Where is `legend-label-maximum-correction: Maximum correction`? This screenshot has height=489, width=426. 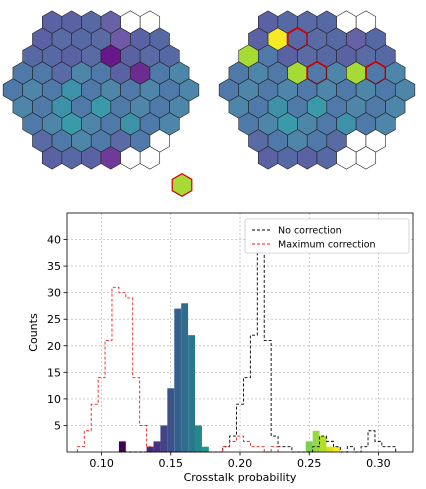
legend-label-maximum-correction: Maximum correction is located at coordinates (327, 245).